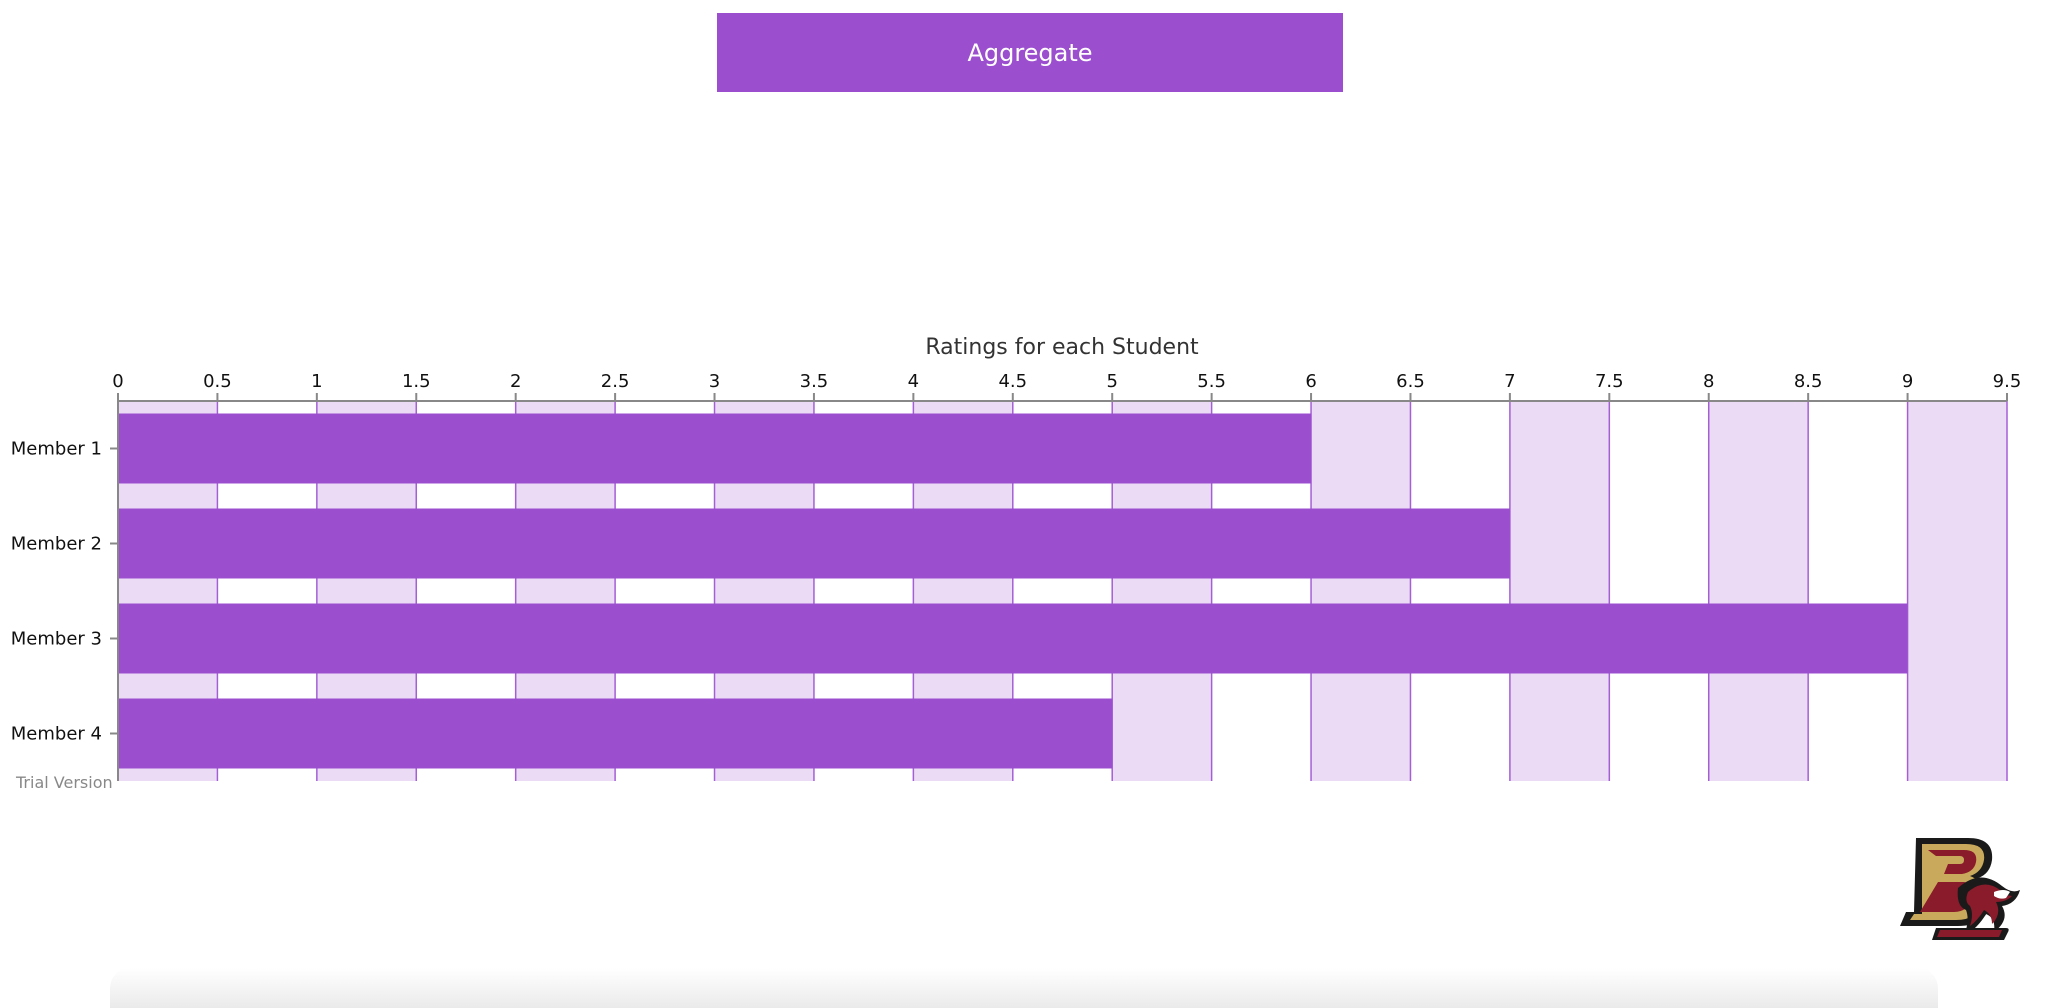  I want to click on x-tick-label: 6.5, so click(1410, 381).